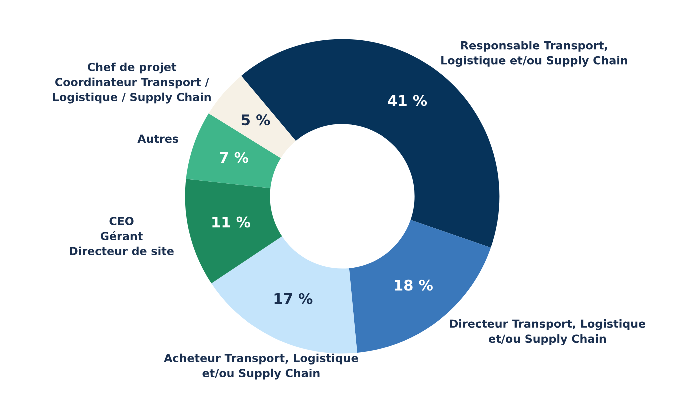 The height and width of the screenshot is (393, 685). I want to click on slice-label: Responsable Transport, Logistique et/ou Supply Chain, so click(535, 54).